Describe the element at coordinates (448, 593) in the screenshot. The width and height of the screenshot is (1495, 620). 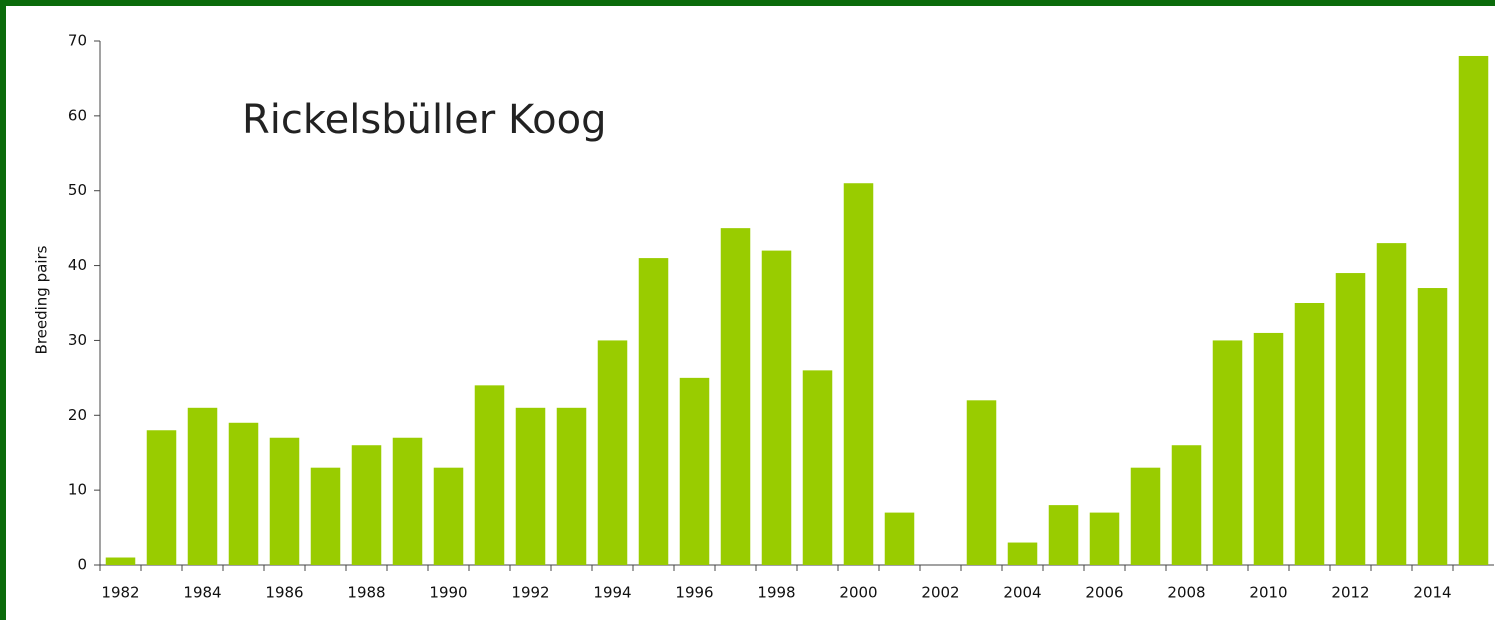
I see `x-tick-label: 1990` at that location.